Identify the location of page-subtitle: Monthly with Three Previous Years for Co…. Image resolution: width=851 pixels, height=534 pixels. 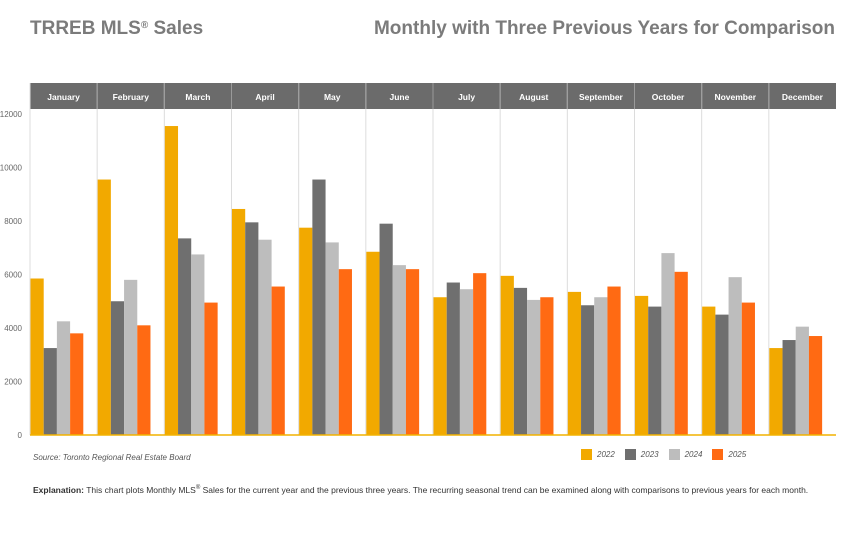
(604, 28).